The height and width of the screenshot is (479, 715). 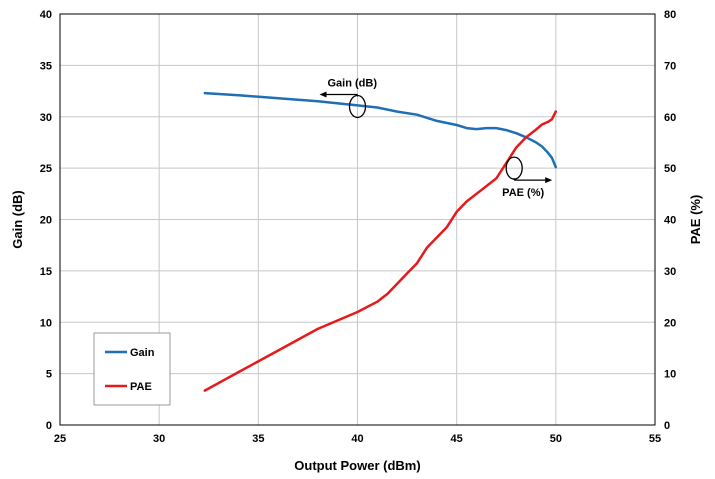 I want to click on y-tick-label-1: 5, so click(x=49, y=375).